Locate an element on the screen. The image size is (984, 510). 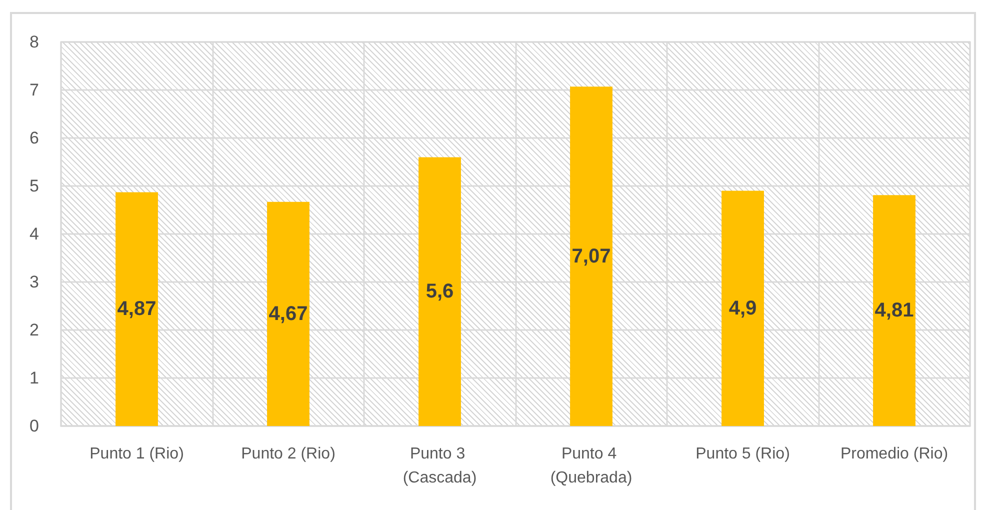
x-tick-label: Punto 2 (Rio) is located at coordinates (288, 454).